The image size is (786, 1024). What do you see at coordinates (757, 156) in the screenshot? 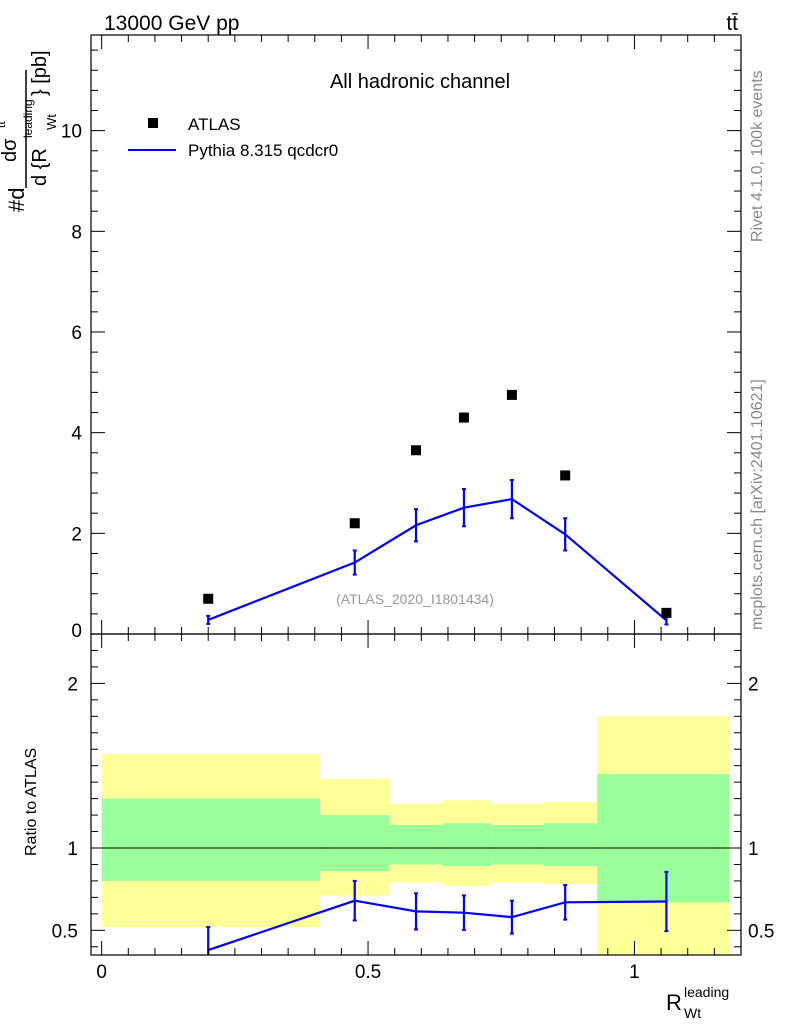
I see `rivet-label: Rivet 4.1.0, 100k events` at bounding box center [757, 156].